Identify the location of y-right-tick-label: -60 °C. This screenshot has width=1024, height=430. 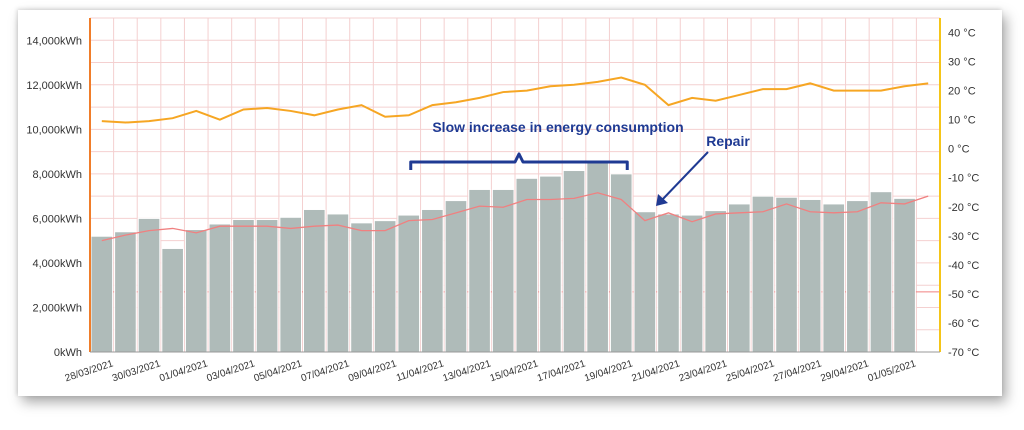
(963, 324).